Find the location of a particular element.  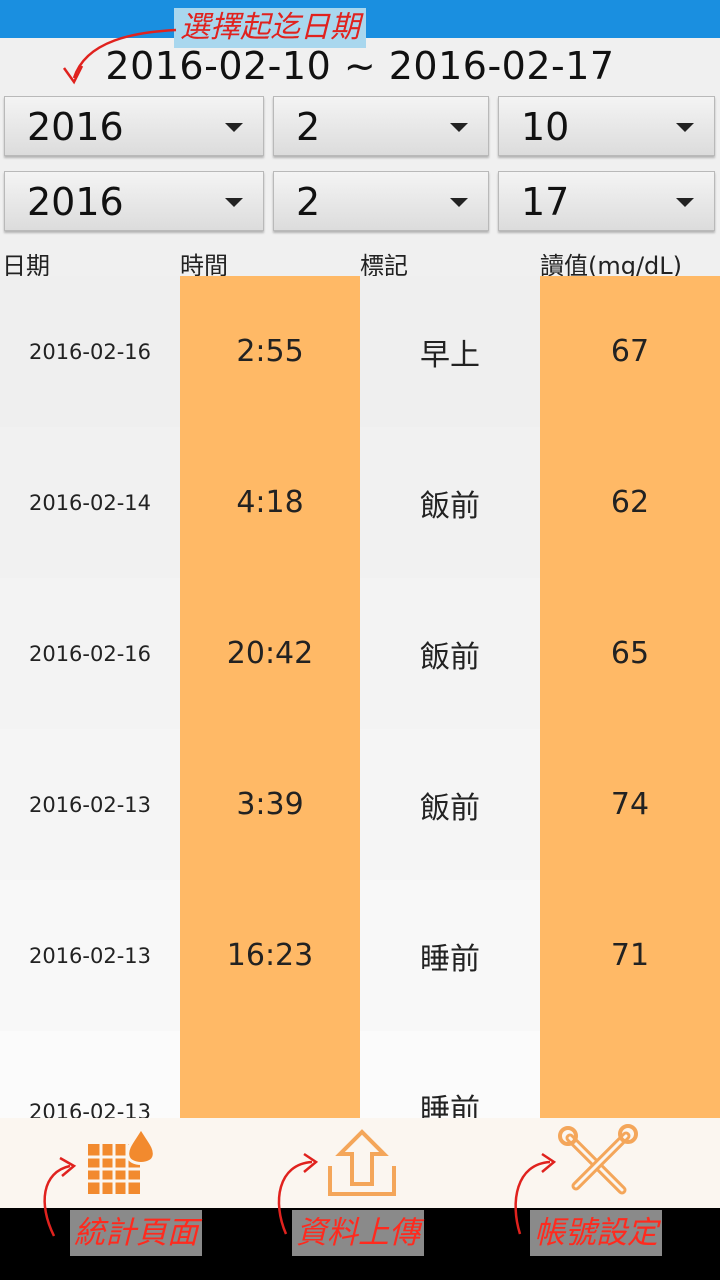

list-item: 2016-02-14 4:18 飯前 62 is located at coordinates (360, 503).